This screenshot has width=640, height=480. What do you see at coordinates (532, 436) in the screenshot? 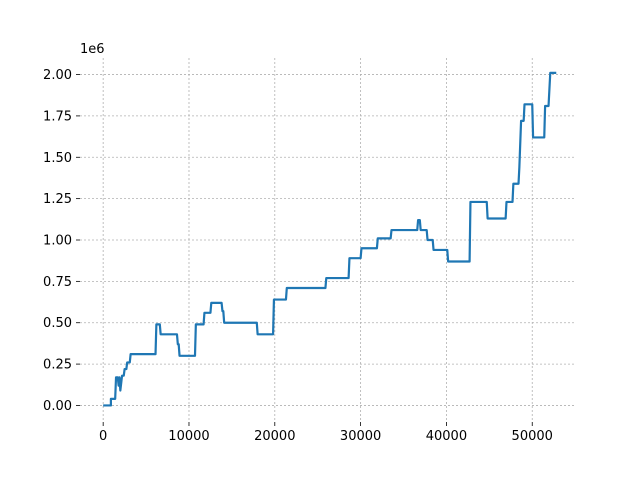
I see `x-tick-label: 50000` at bounding box center [532, 436].